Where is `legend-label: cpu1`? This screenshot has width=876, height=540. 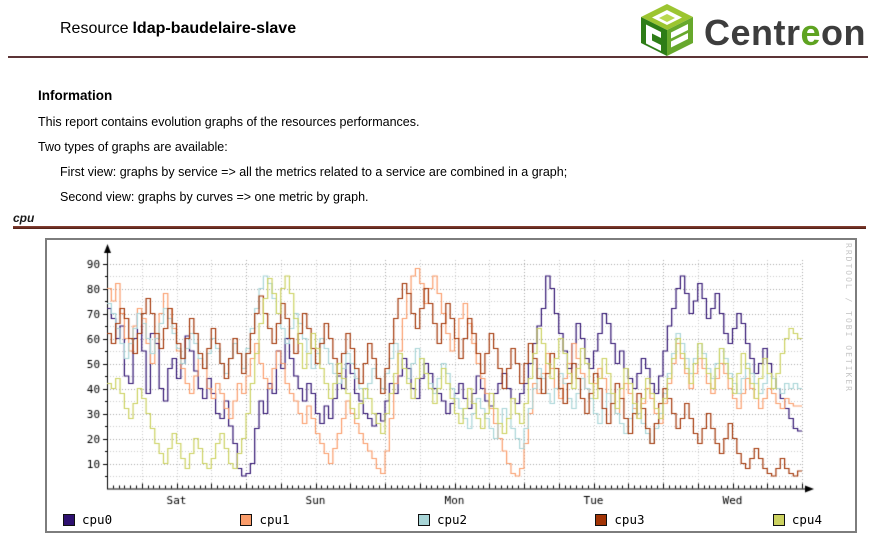
legend-label: cpu1 is located at coordinates (274, 519).